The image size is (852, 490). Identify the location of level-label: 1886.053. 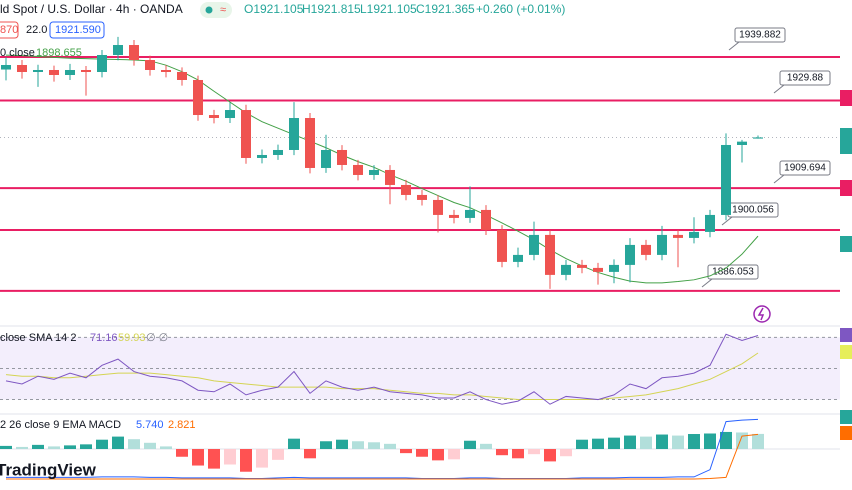
(733, 272).